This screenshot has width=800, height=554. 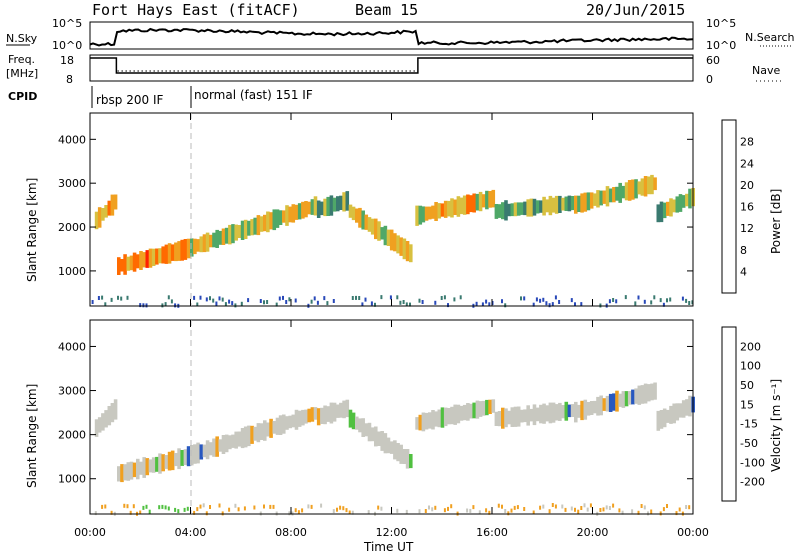 What do you see at coordinates (32, 230) in the screenshot?
I see `power-ylabel: Slant Range [km]` at bounding box center [32, 230].